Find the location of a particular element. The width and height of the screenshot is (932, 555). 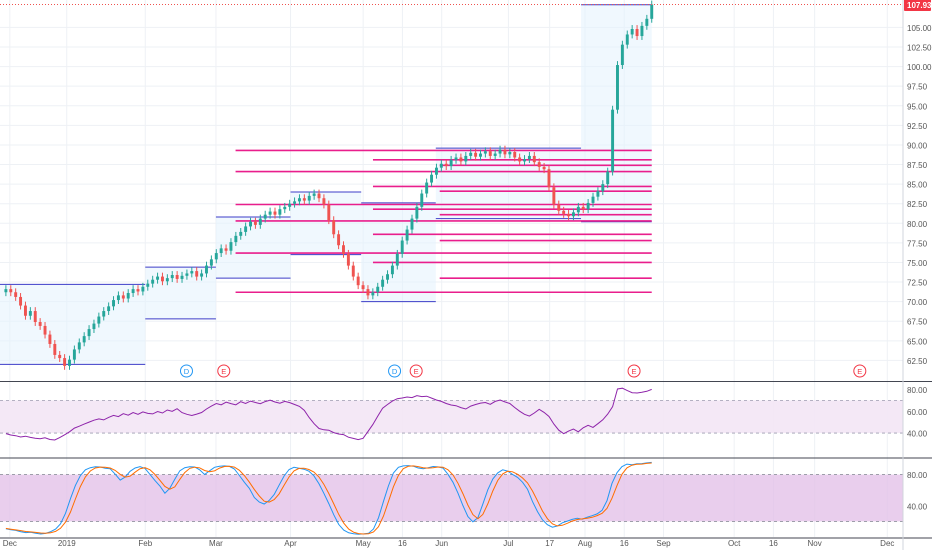

price-tick-label: 105.00 is located at coordinates (919, 28).